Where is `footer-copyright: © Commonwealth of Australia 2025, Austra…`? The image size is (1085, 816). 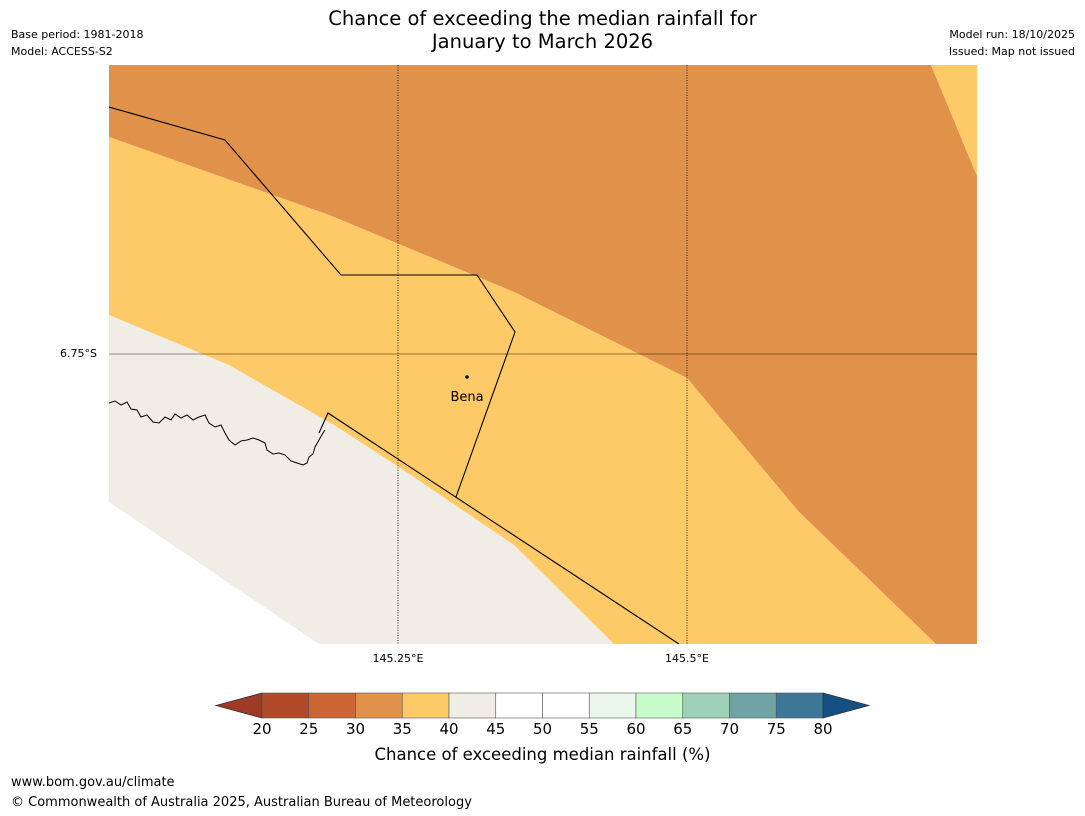 footer-copyright: © Commonwealth of Australia 2025, Austra… is located at coordinates (241, 802).